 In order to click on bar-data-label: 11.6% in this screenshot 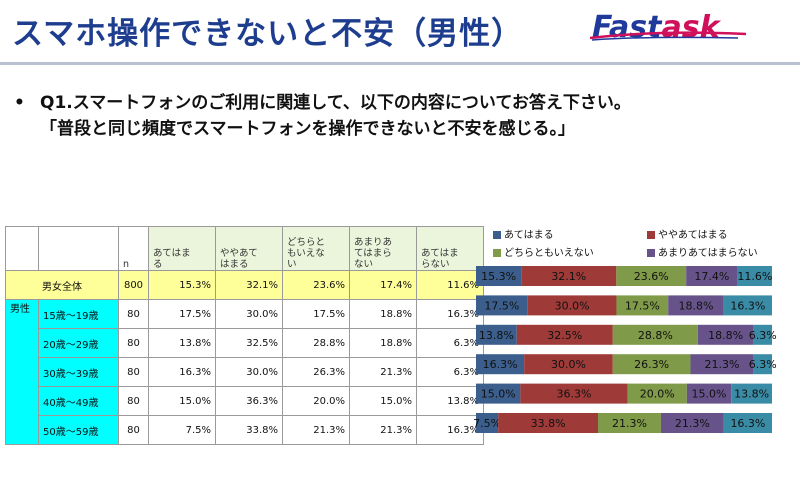, I will do `click(754, 276)`.